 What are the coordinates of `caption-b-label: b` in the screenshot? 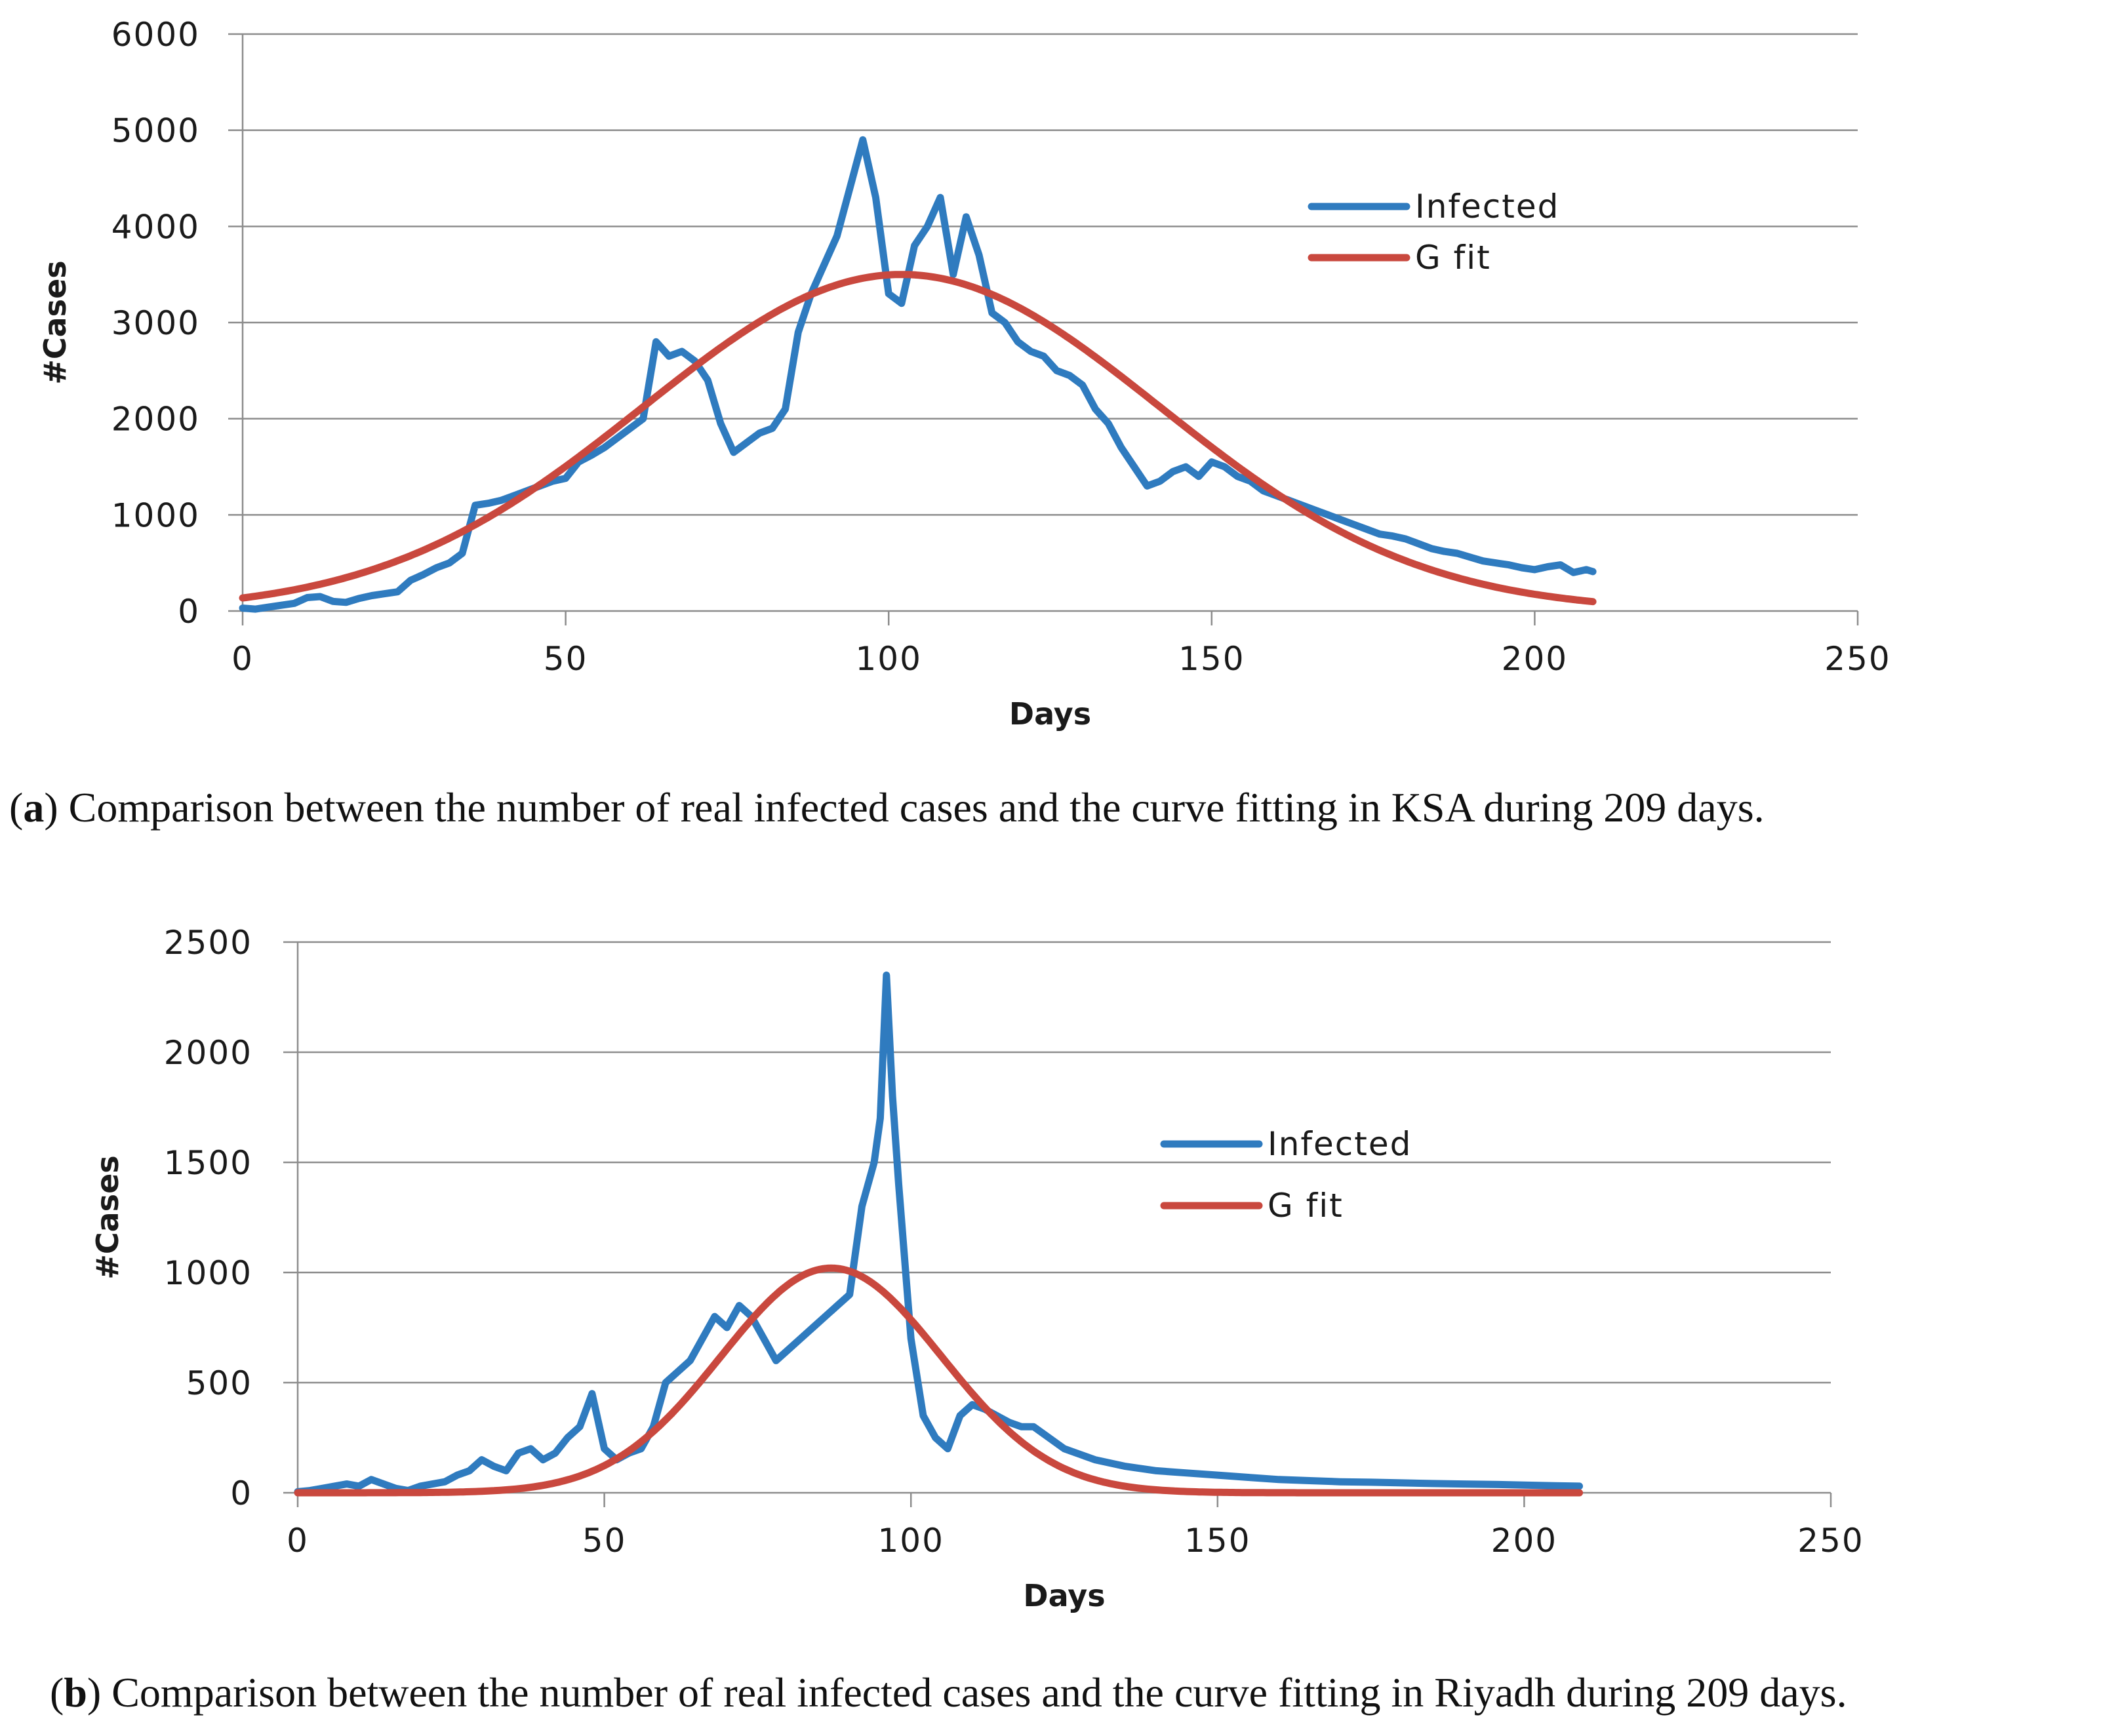 It's located at (75, 1692).